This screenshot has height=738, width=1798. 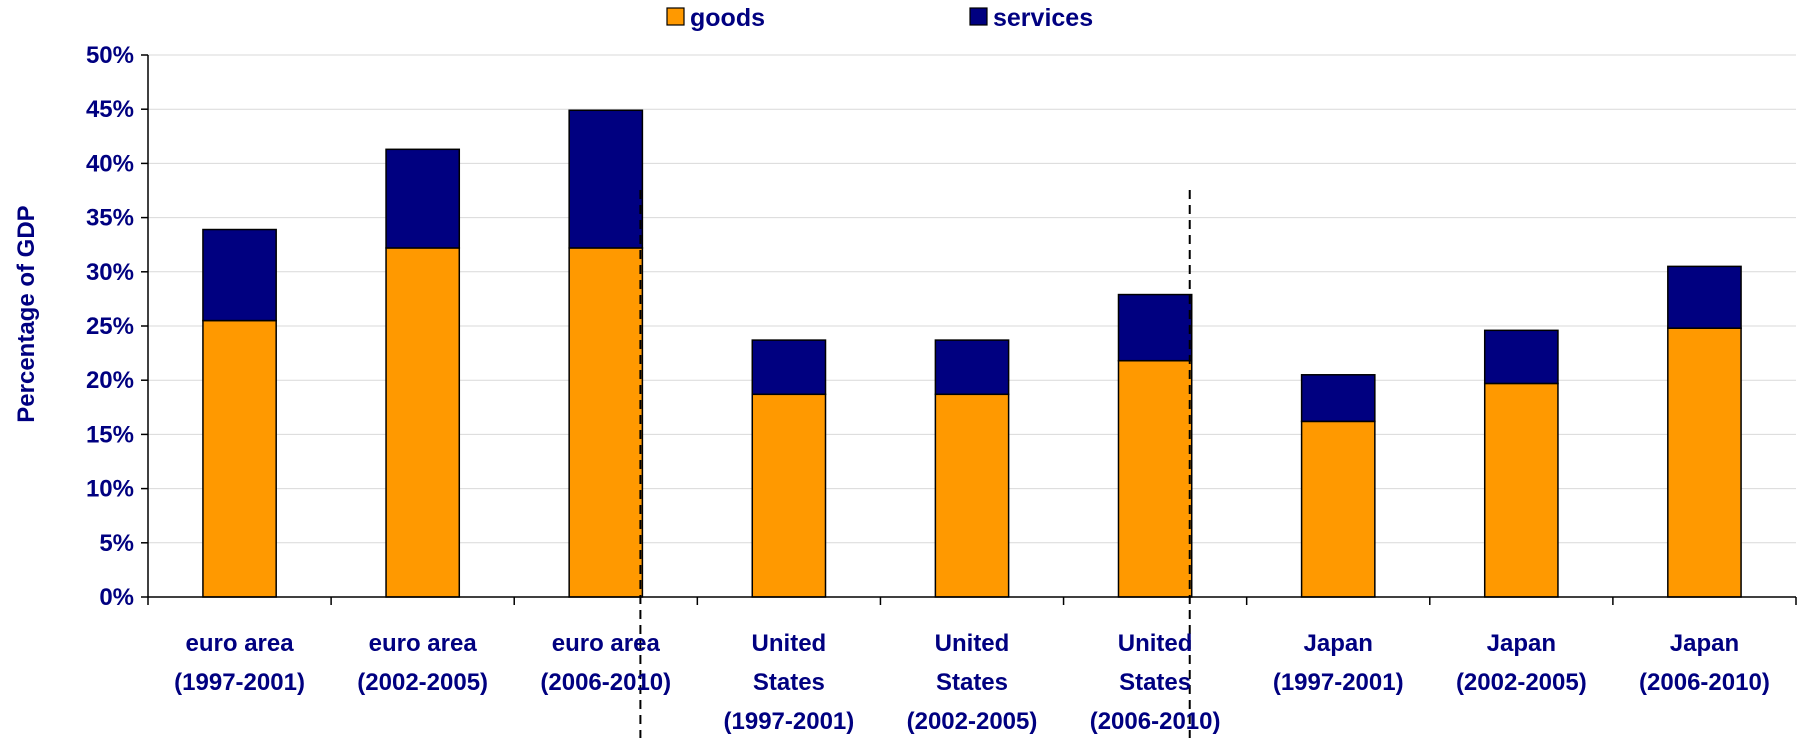 I want to click on legend-swatch-goods, so click(x=675, y=16).